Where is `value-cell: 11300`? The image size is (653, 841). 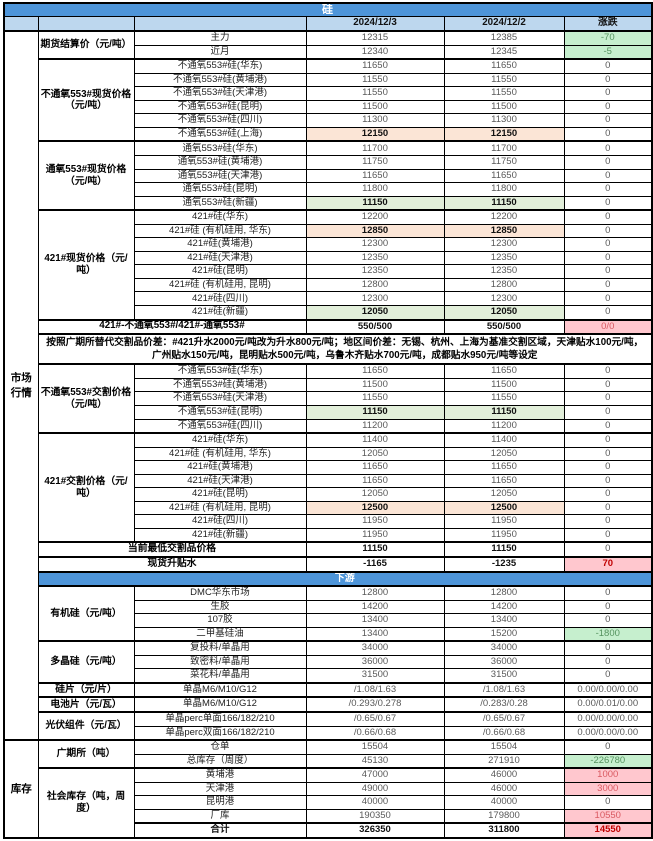
value-cell: 11300 is located at coordinates (504, 120).